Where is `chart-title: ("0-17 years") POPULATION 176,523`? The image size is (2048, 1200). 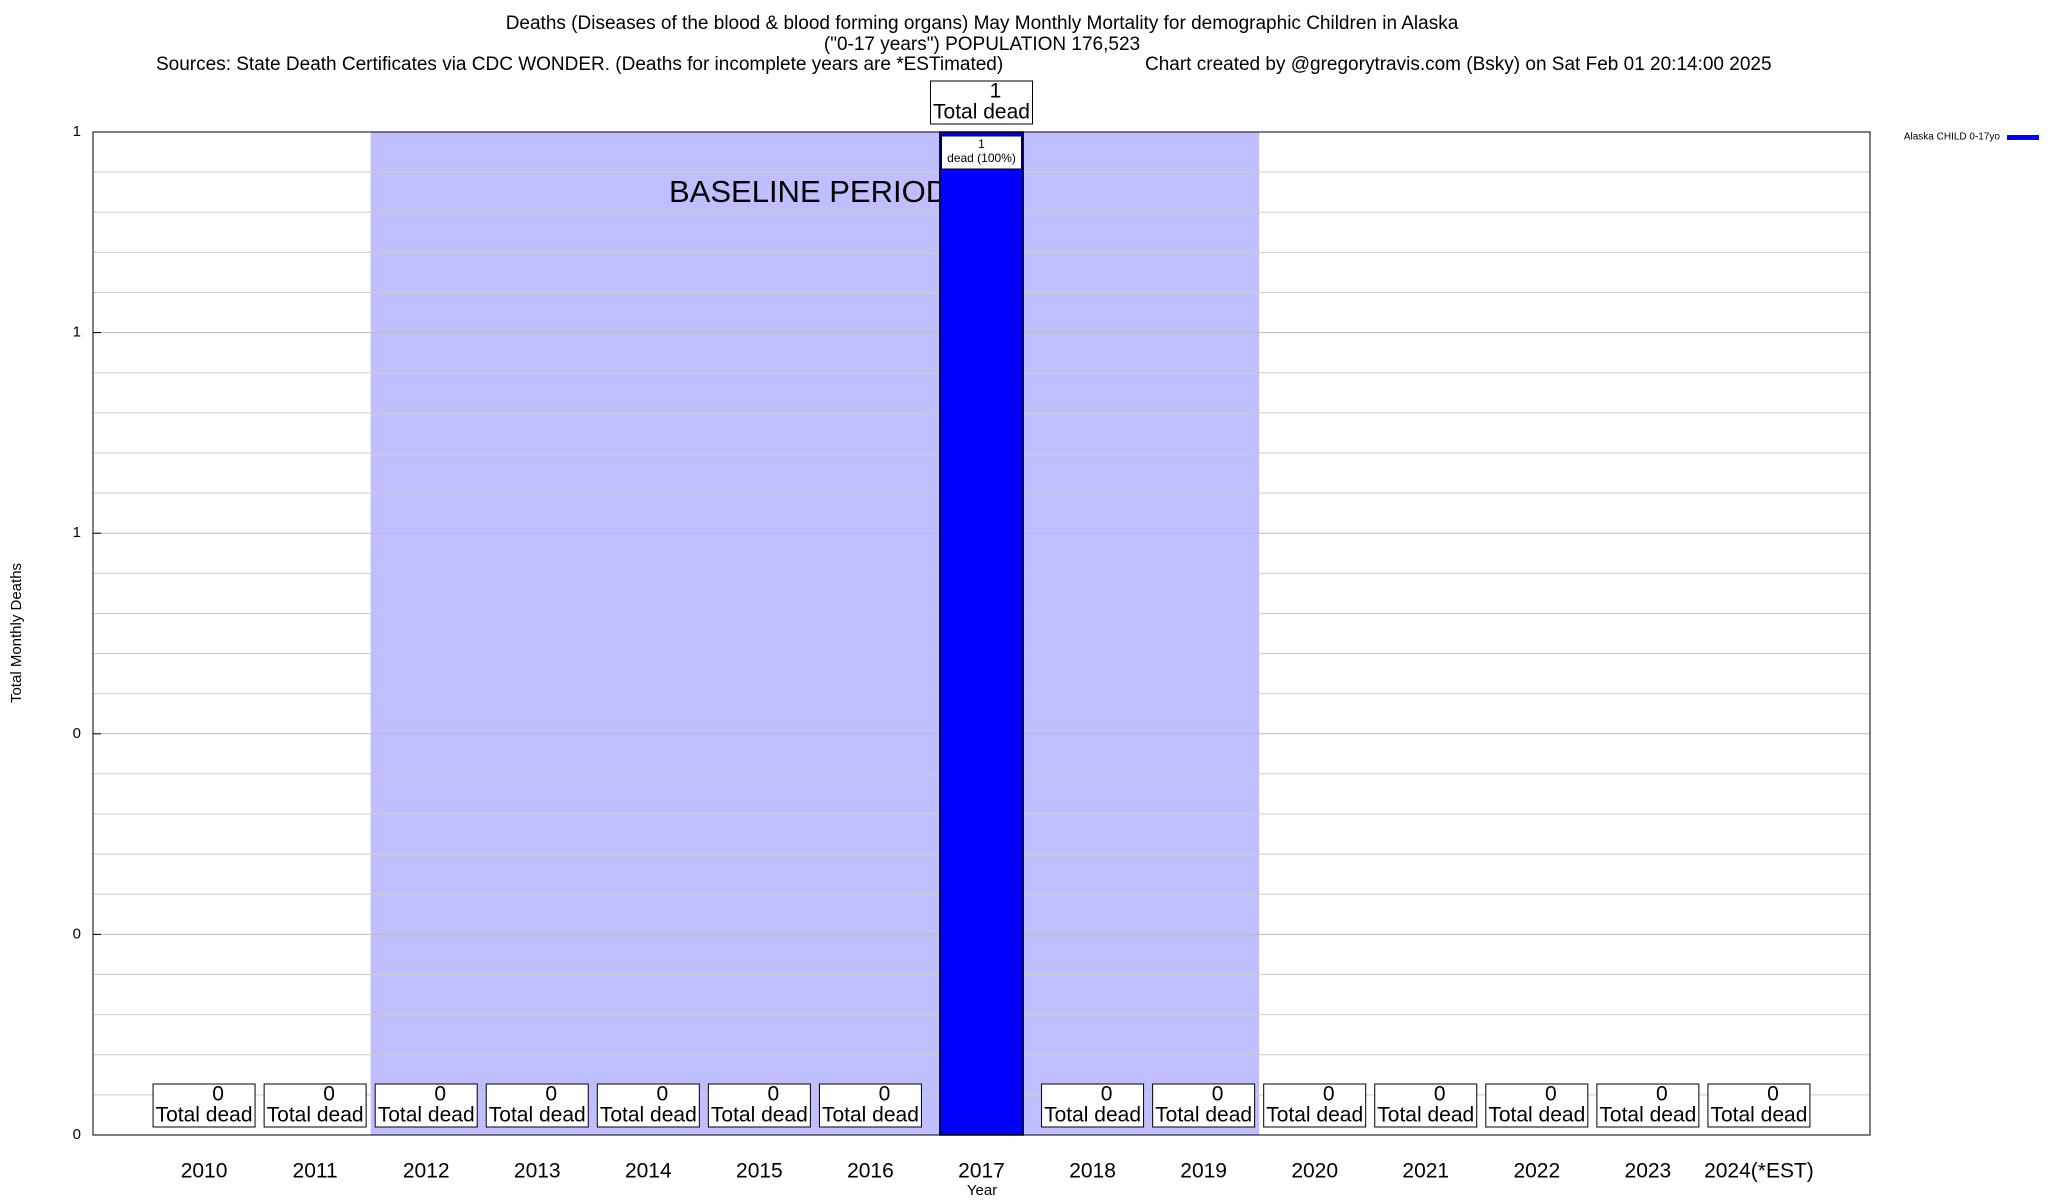
chart-title: ("0-17 years") POPULATION 176,523 is located at coordinates (982, 44).